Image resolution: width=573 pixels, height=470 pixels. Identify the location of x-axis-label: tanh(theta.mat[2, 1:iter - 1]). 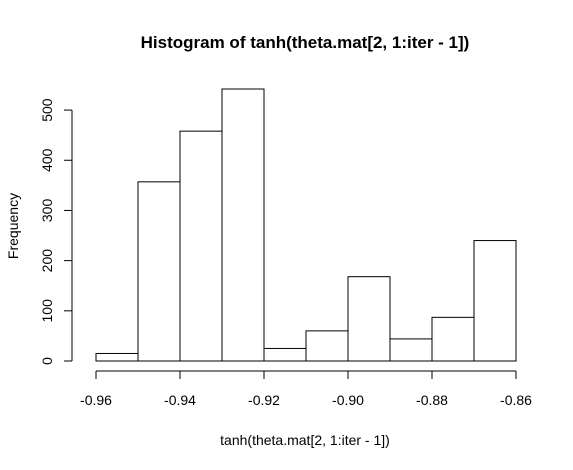
(305, 440).